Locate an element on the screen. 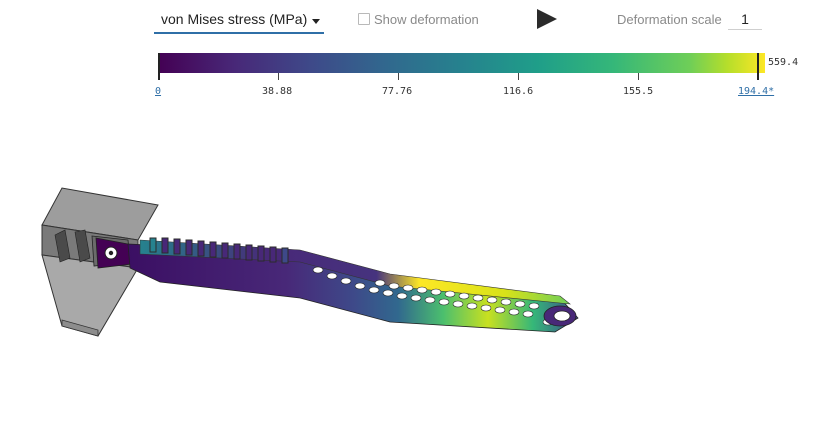 The width and height of the screenshot is (824, 421). colorbar-min-tick is located at coordinates (159, 66).